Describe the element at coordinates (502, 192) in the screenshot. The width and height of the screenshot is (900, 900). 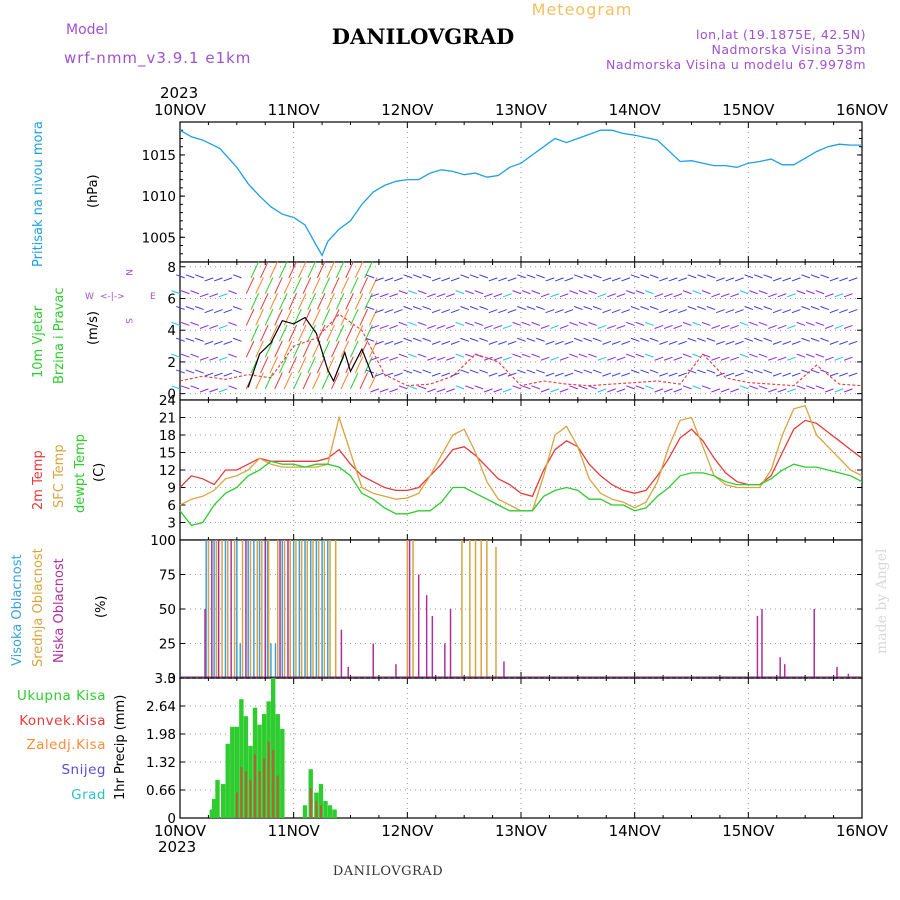
I see `pressure-panel: 1005 1010 1015` at that location.